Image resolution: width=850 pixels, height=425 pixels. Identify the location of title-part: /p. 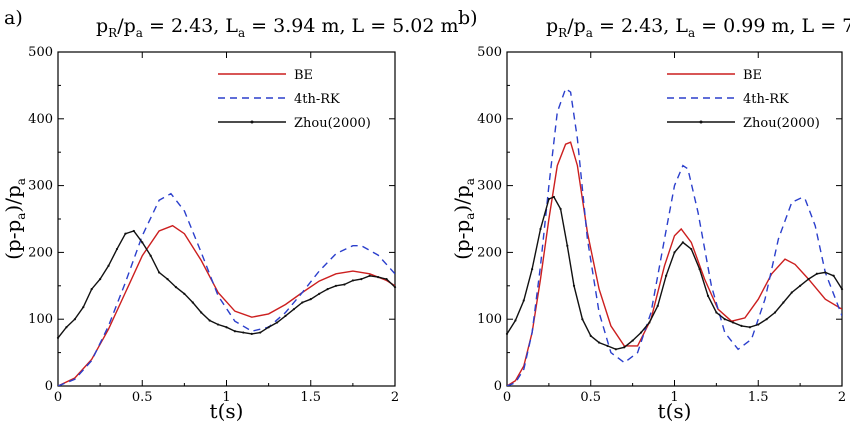
(576, 26).